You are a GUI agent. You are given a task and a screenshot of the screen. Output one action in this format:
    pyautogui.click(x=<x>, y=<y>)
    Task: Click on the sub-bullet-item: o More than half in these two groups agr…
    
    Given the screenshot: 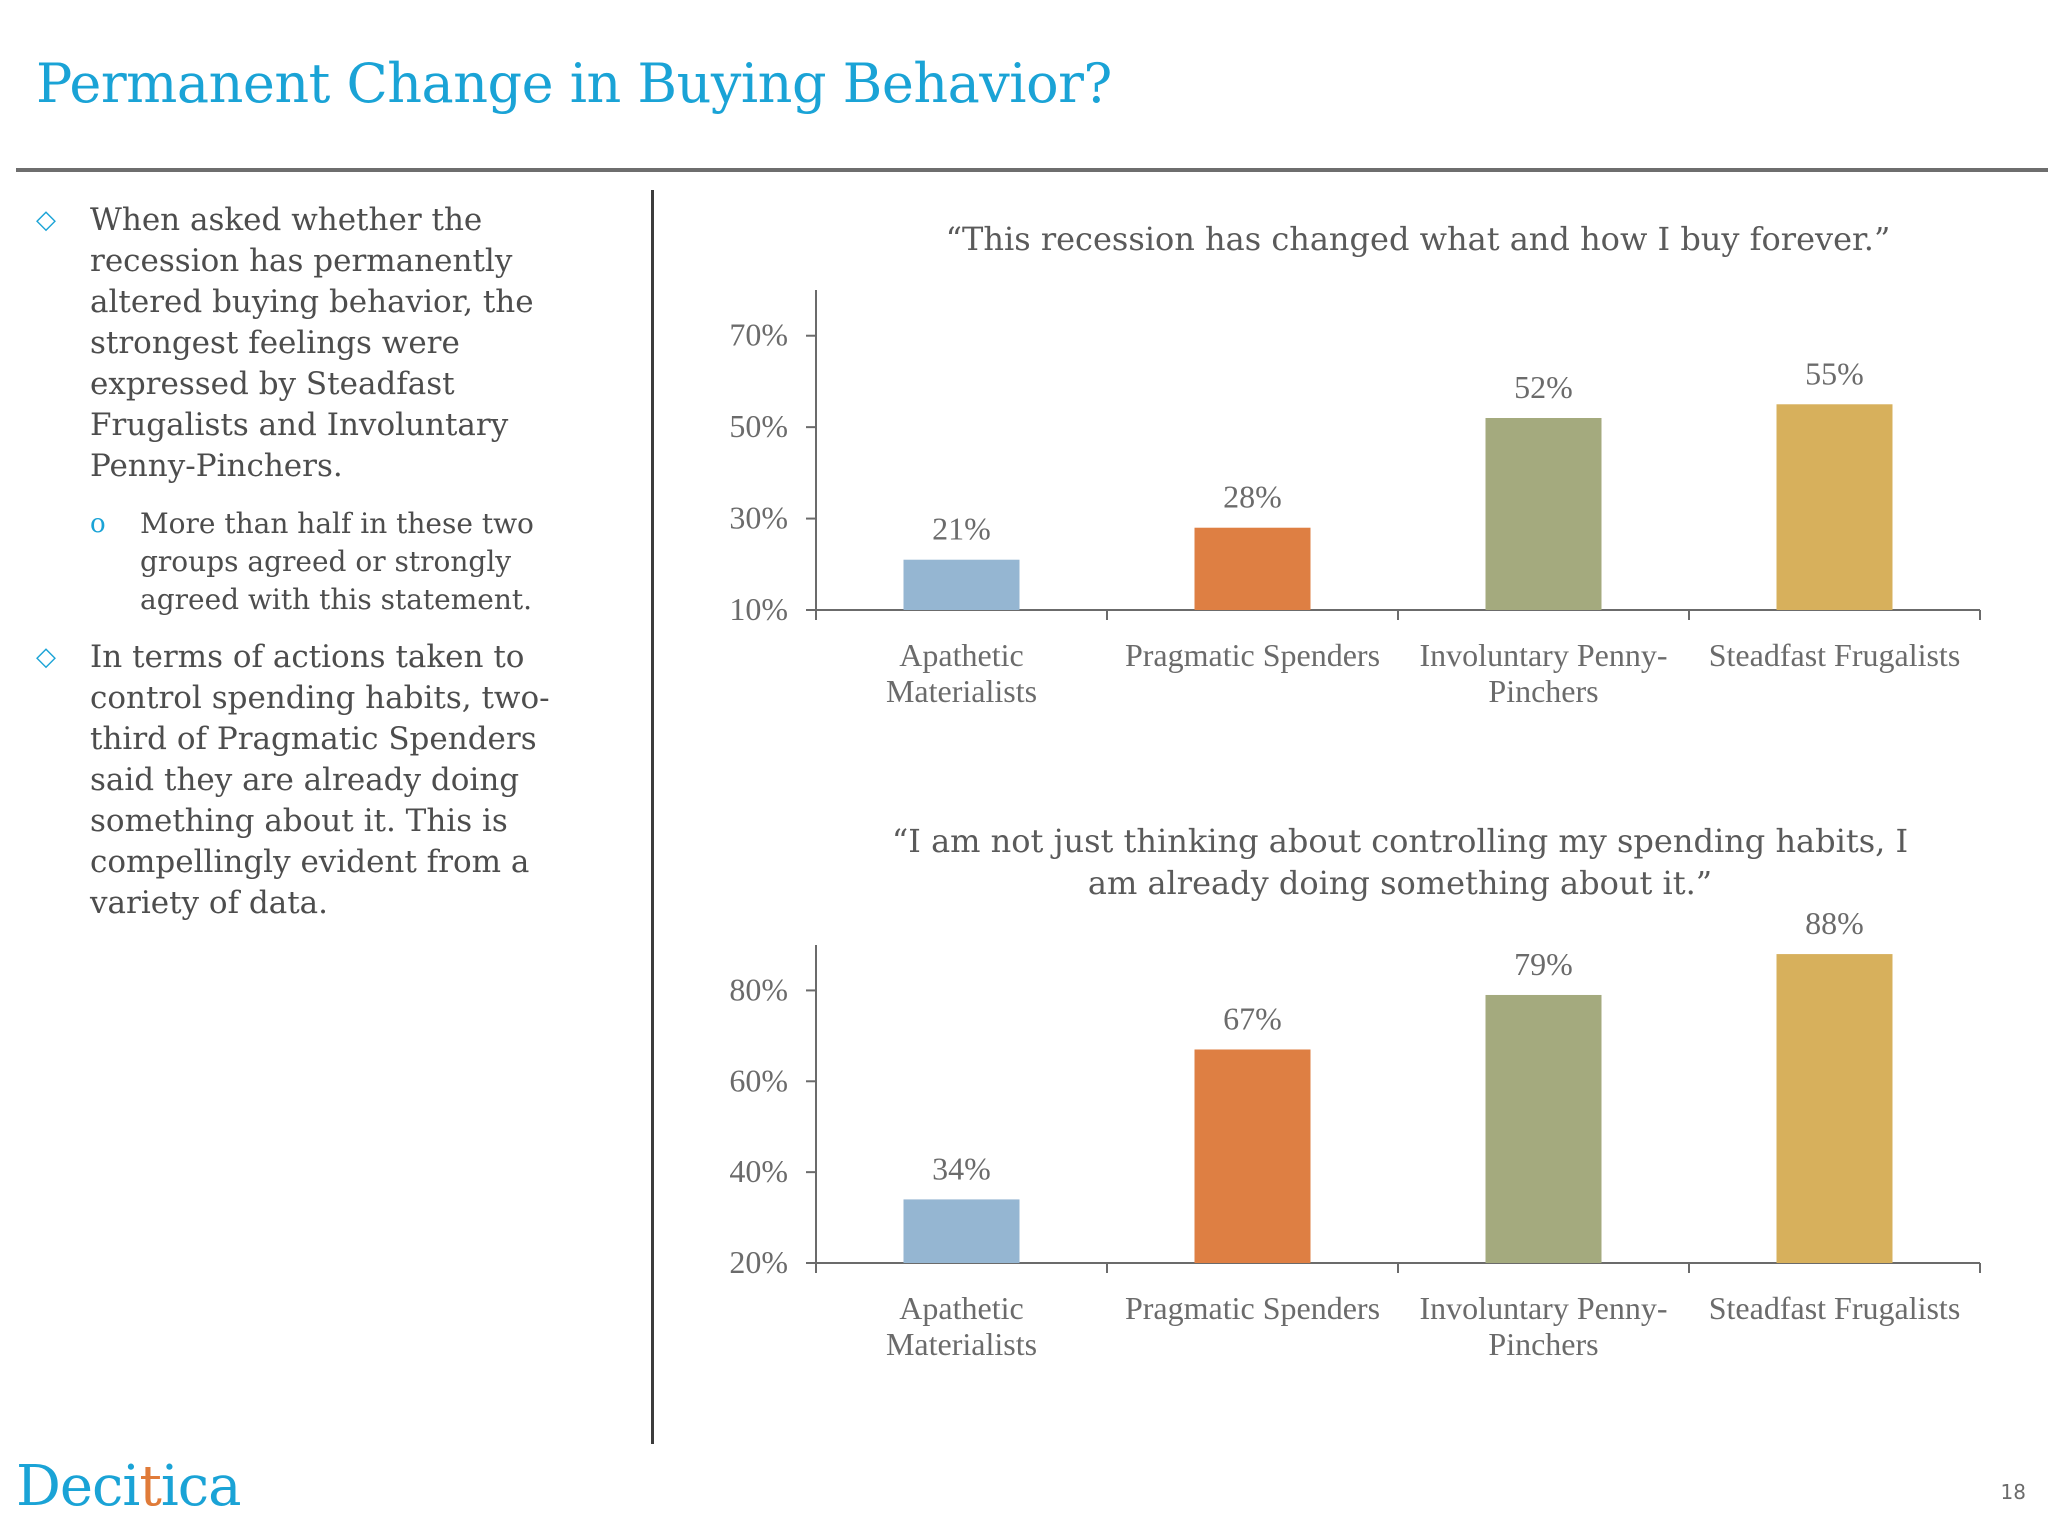 What is the action you would take?
    pyautogui.click(x=343, y=562)
    